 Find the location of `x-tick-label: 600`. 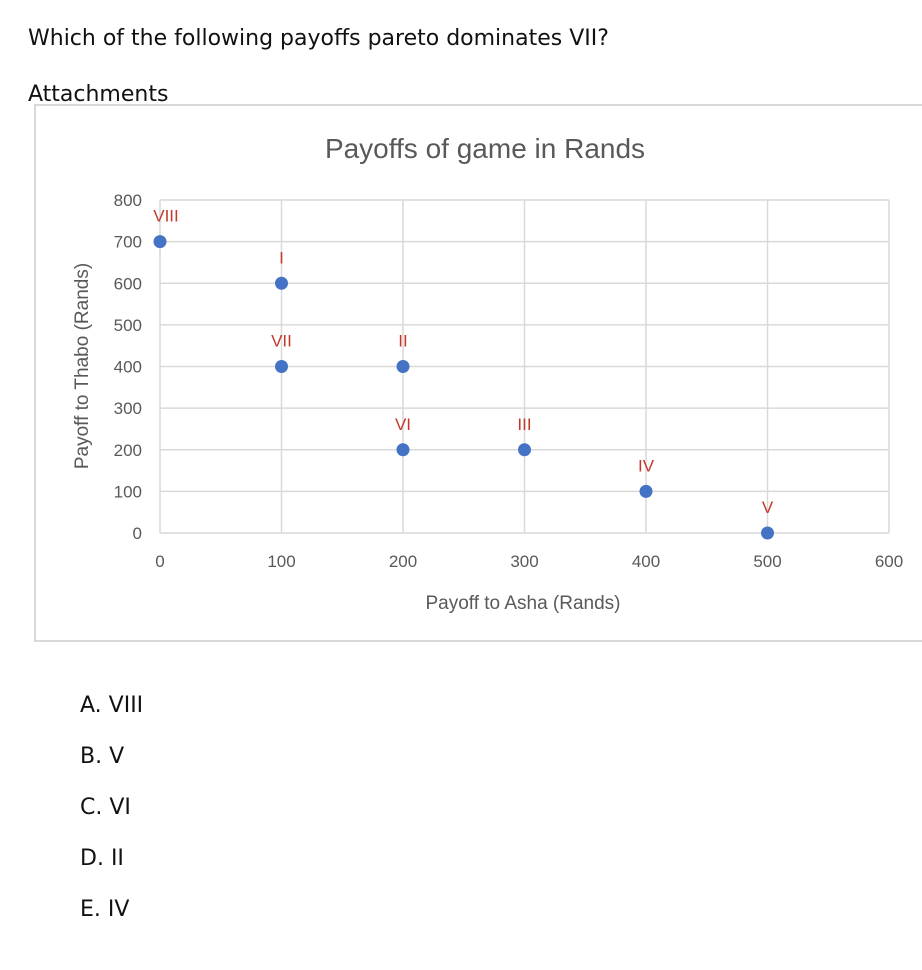

x-tick-label: 600 is located at coordinates (889, 561).